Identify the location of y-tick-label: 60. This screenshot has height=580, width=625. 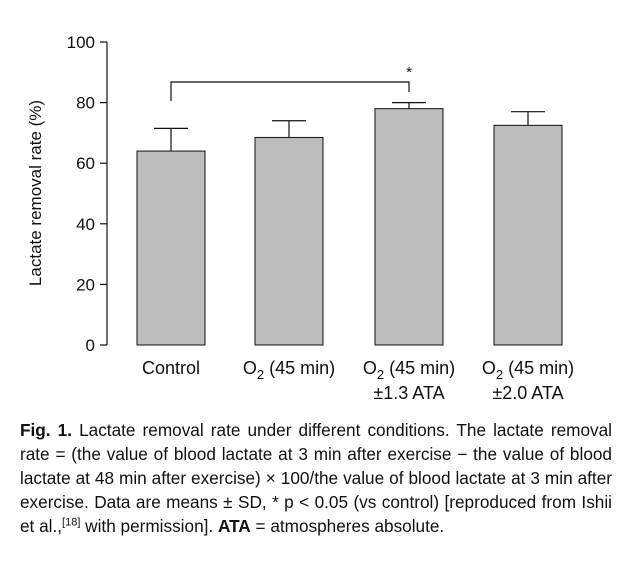
(85, 163).